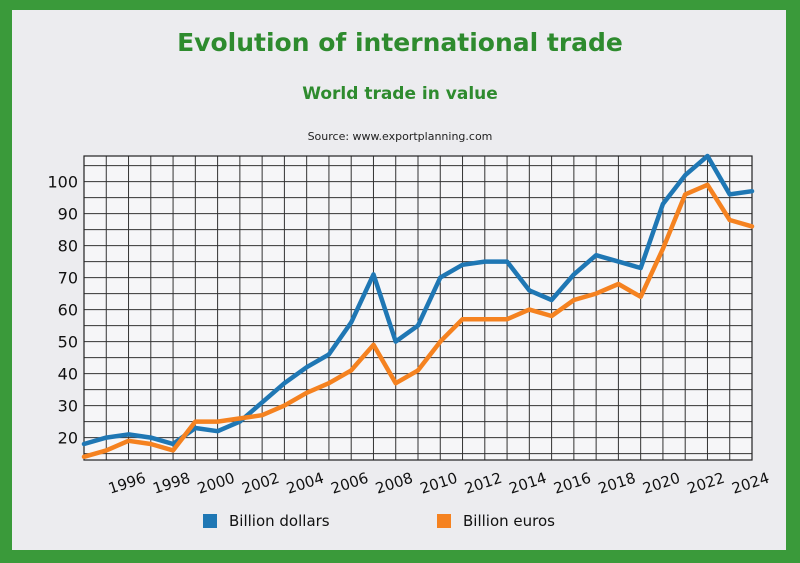 The height and width of the screenshot is (563, 800). What do you see at coordinates (68, 374) in the screenshot?
I see `y-tick-label: 40` at bounding box center [68, 374].